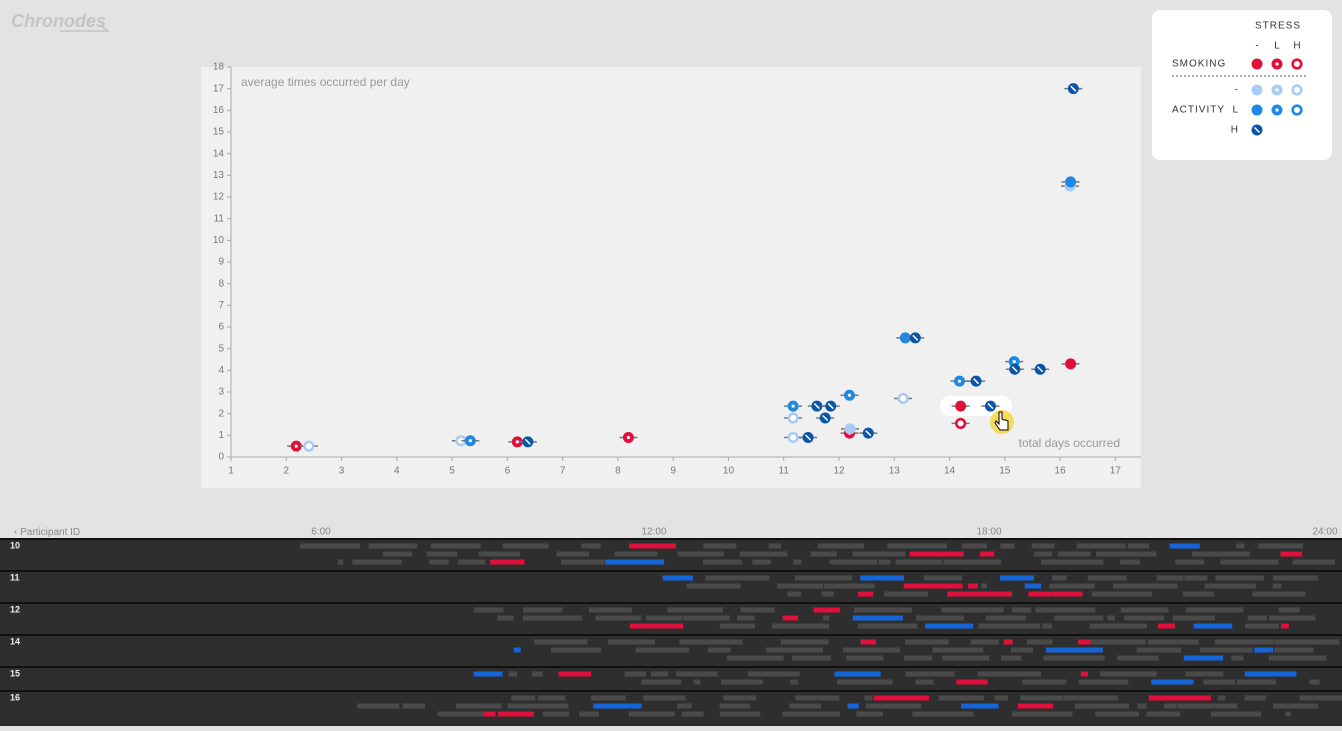  What do you see at coordinates (1277, 64) in the screenshot?
I see `legend-symbol` at bounding box center [1277, 64].